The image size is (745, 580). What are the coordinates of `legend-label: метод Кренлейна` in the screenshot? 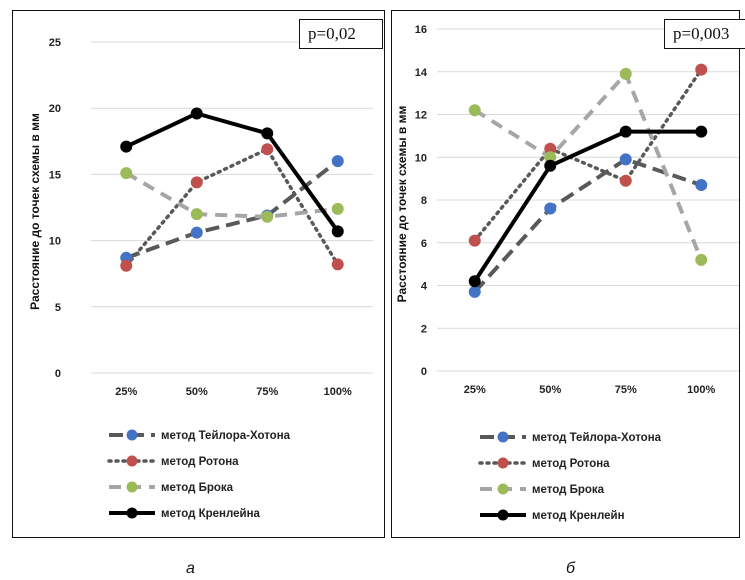 It's located at (211, 514).